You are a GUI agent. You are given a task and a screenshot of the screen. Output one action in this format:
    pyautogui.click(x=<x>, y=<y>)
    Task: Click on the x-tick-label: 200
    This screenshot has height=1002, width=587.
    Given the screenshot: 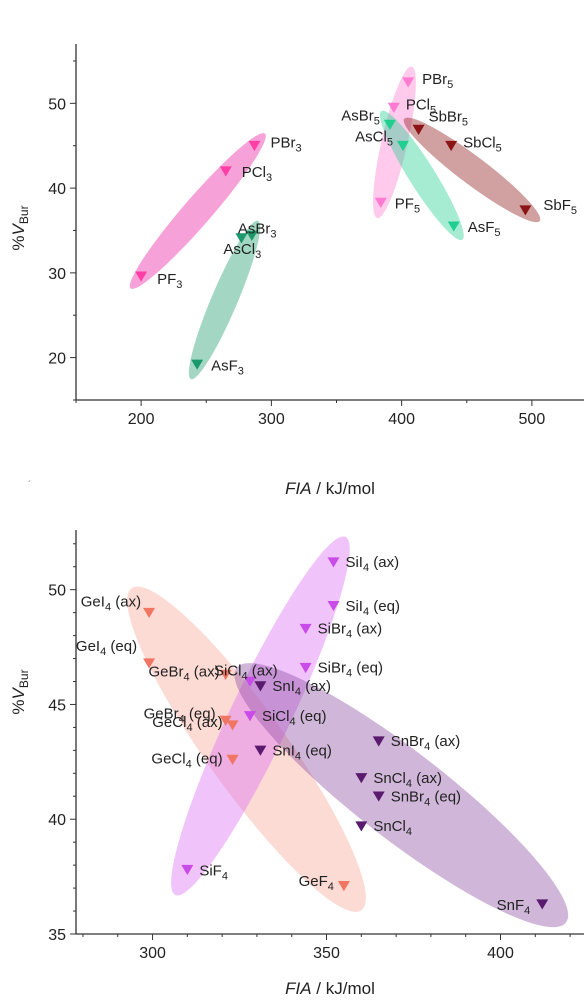 What is the action you would take?
    pyautogui.click(x=141, y=419)
    